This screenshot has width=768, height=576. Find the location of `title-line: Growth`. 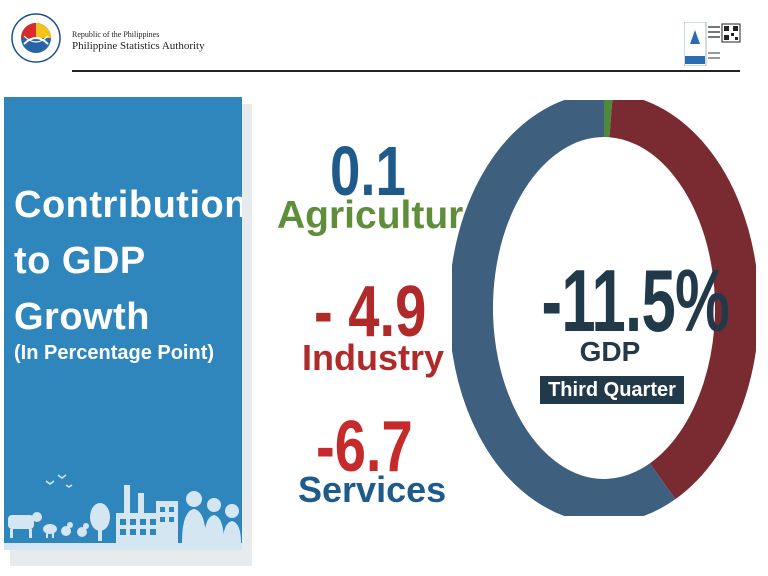

title-line: Growth is located at coordinates (82, 317).